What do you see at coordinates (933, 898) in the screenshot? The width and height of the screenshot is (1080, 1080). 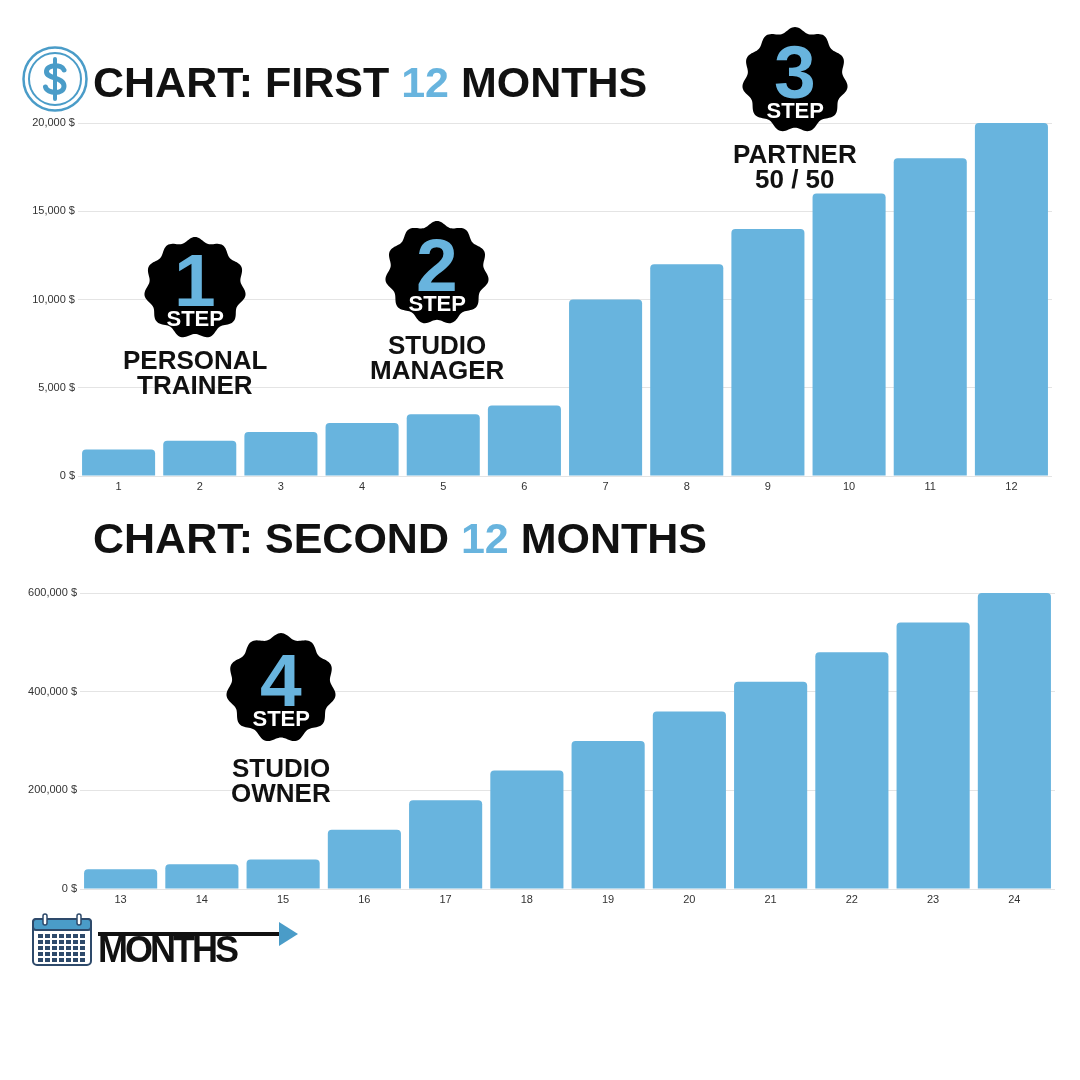 I see `x-tick-label: 23` at bounding box center [933, 898].